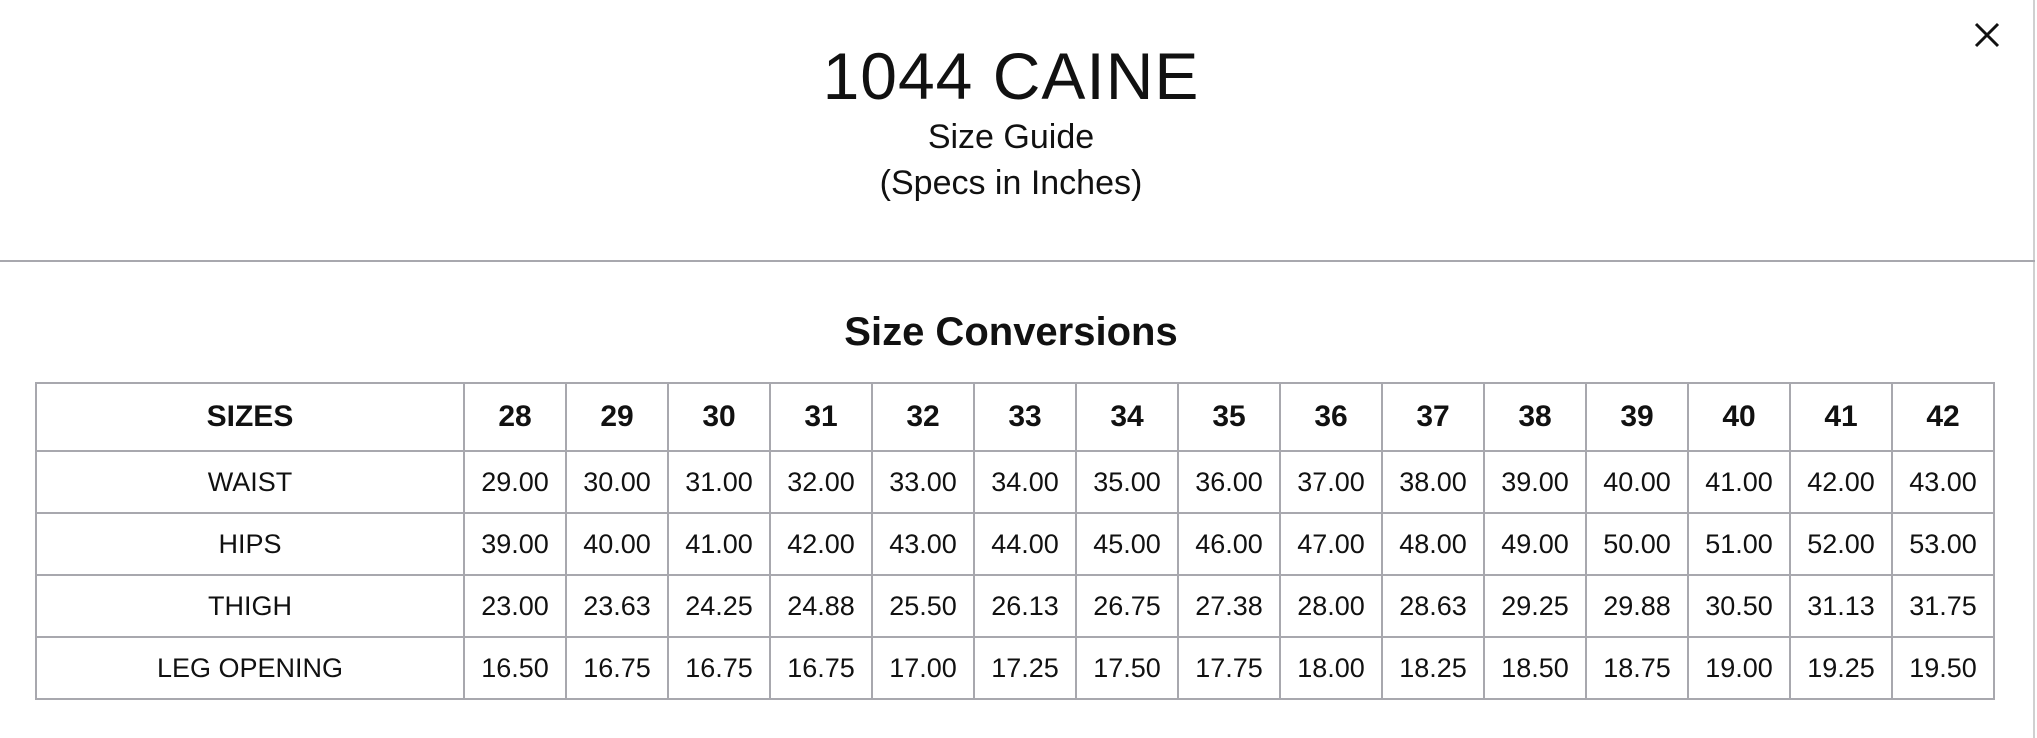 The image size is (2037, 738). What do you see at coordinates (821, 606) in the screenshot?
I see `measurement-value: 24.88` at bounding box center [821, 606].